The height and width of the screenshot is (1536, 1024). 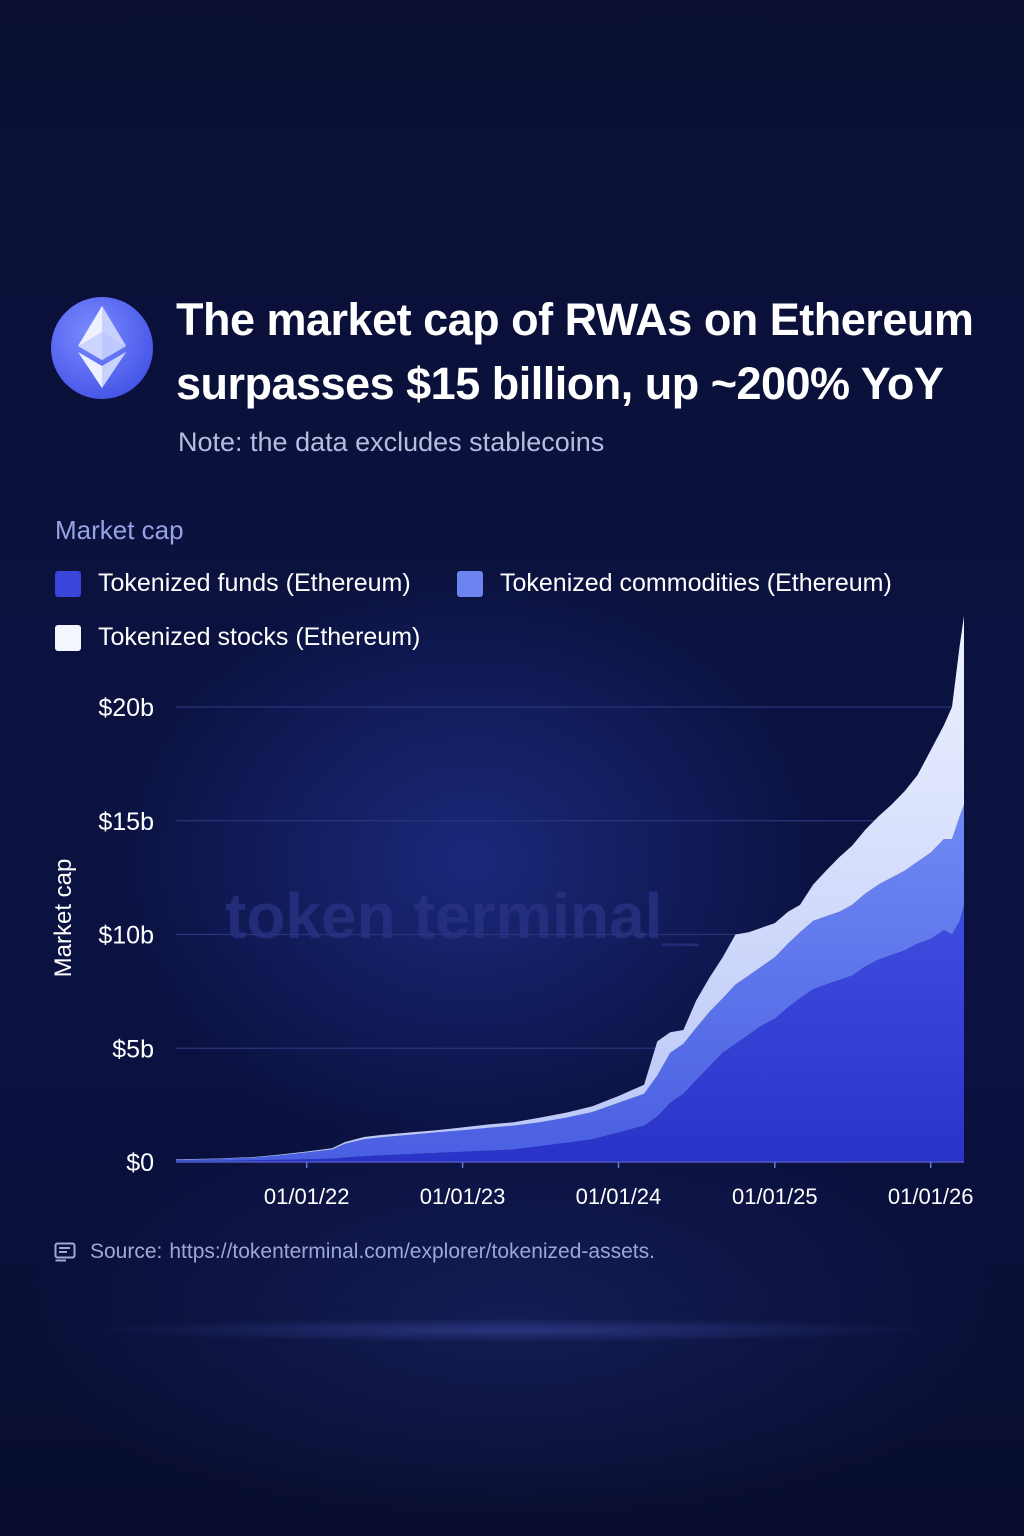 I want to click on legend-swatch-commodities, so click(x=470, y=583).